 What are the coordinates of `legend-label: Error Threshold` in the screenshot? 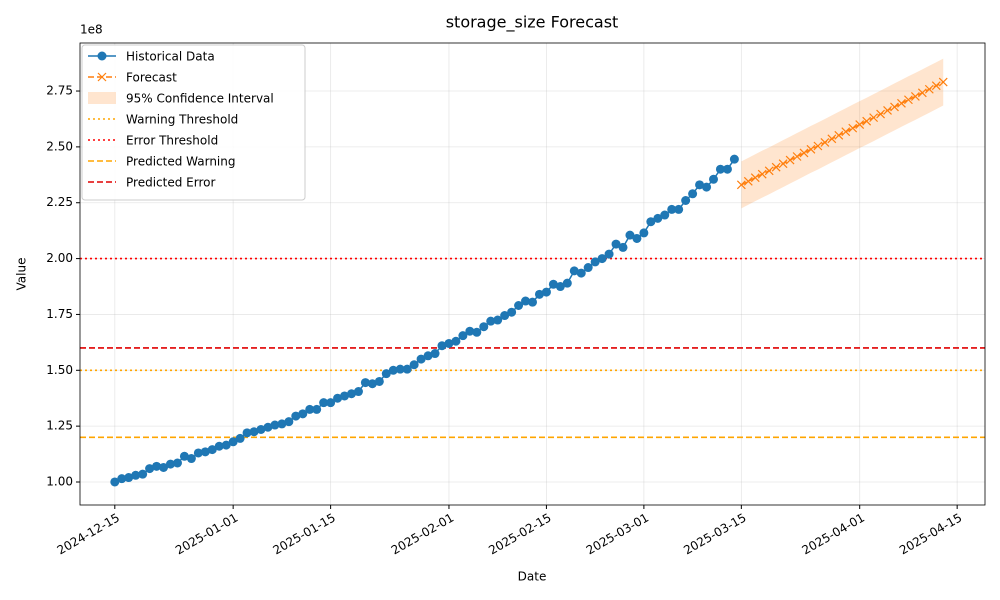 It's located at (172, 141).